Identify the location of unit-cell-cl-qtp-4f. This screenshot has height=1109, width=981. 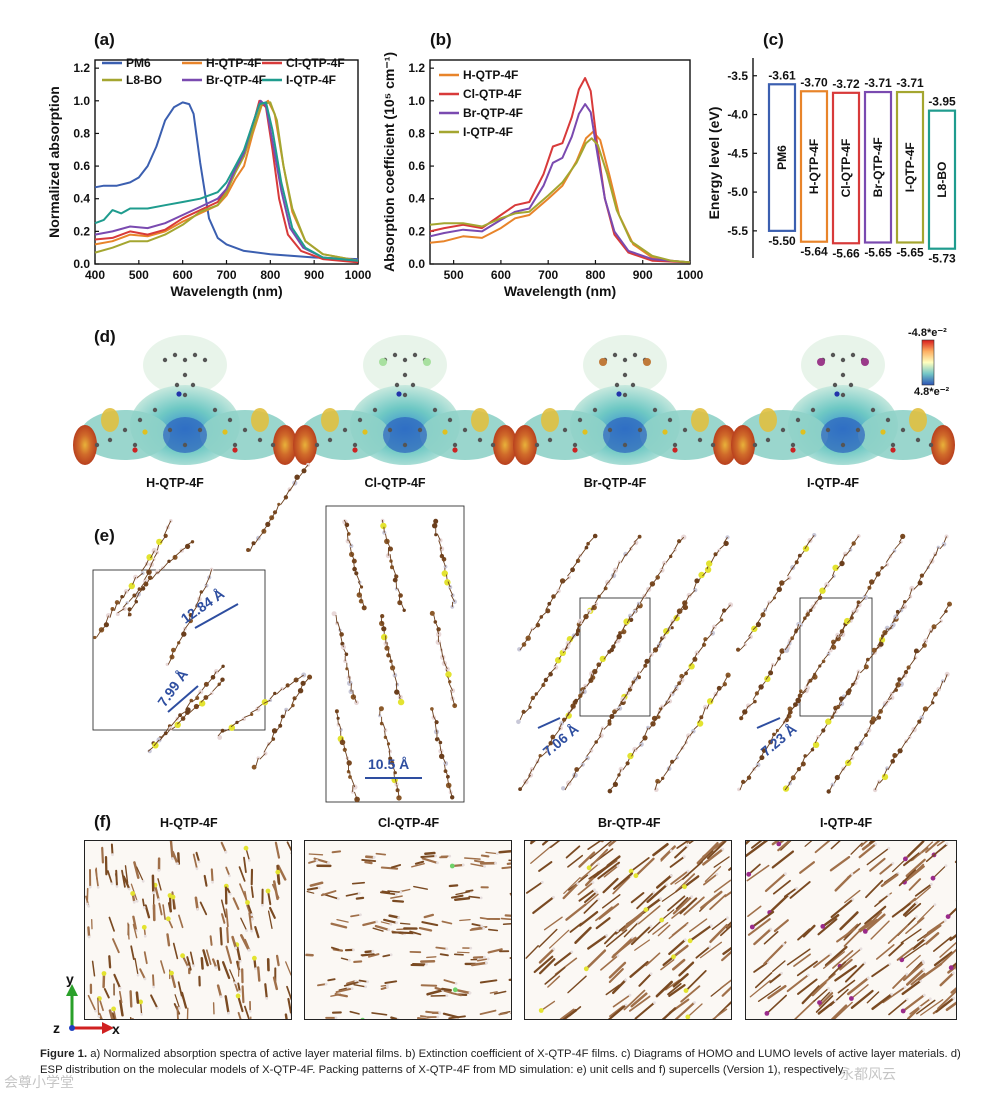
(395, 654).